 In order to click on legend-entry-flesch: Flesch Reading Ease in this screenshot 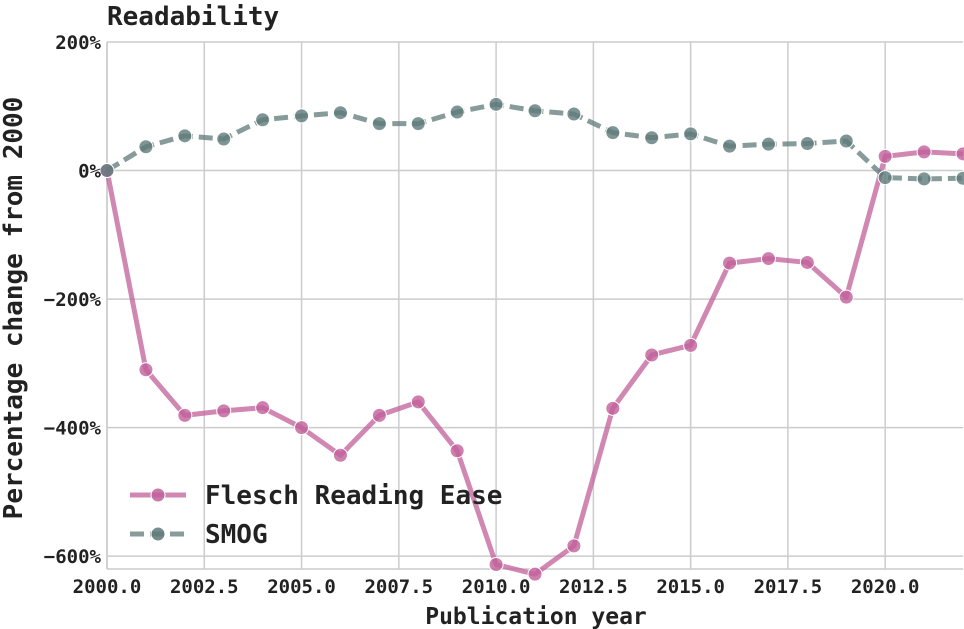, I will do `click(316, 496)`.